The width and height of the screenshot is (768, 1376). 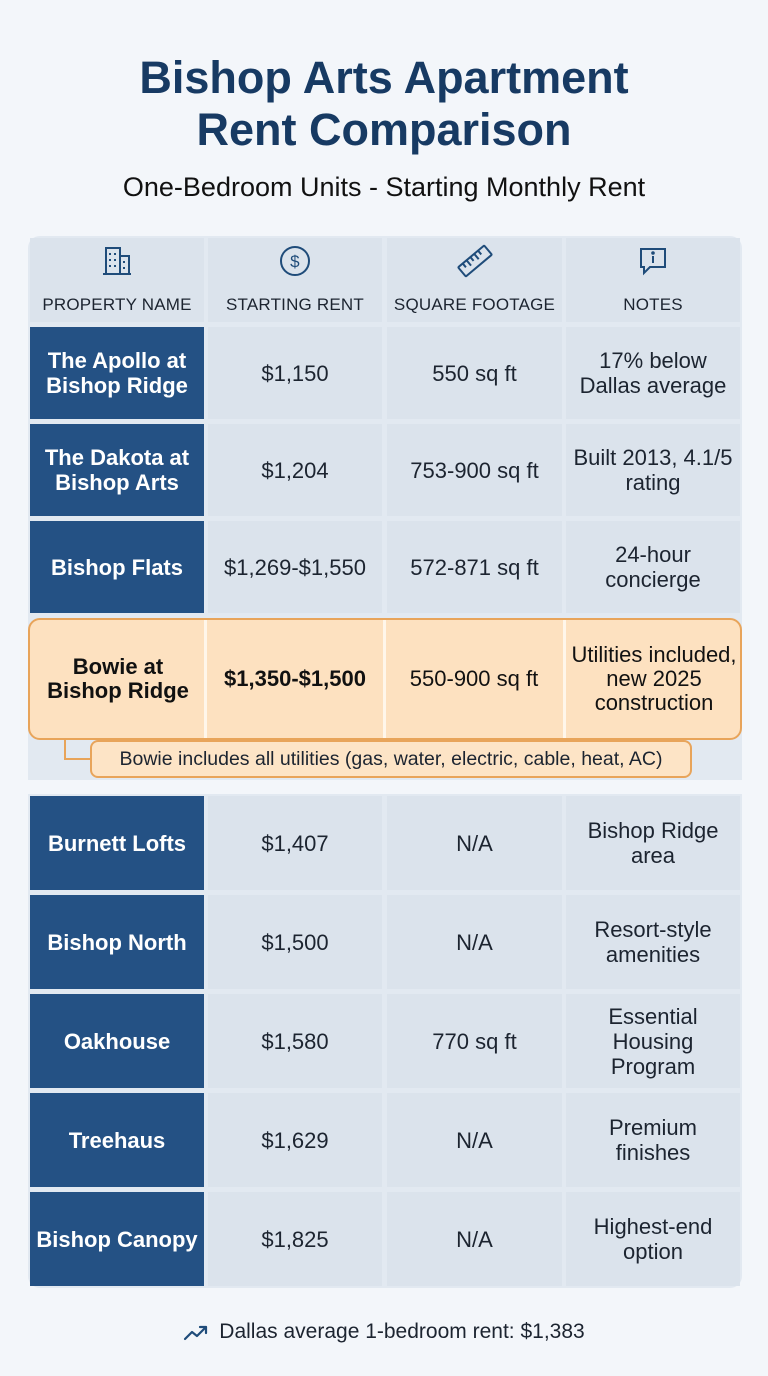 I want to click on trend-up-icon, so click(x=196, y=1333).